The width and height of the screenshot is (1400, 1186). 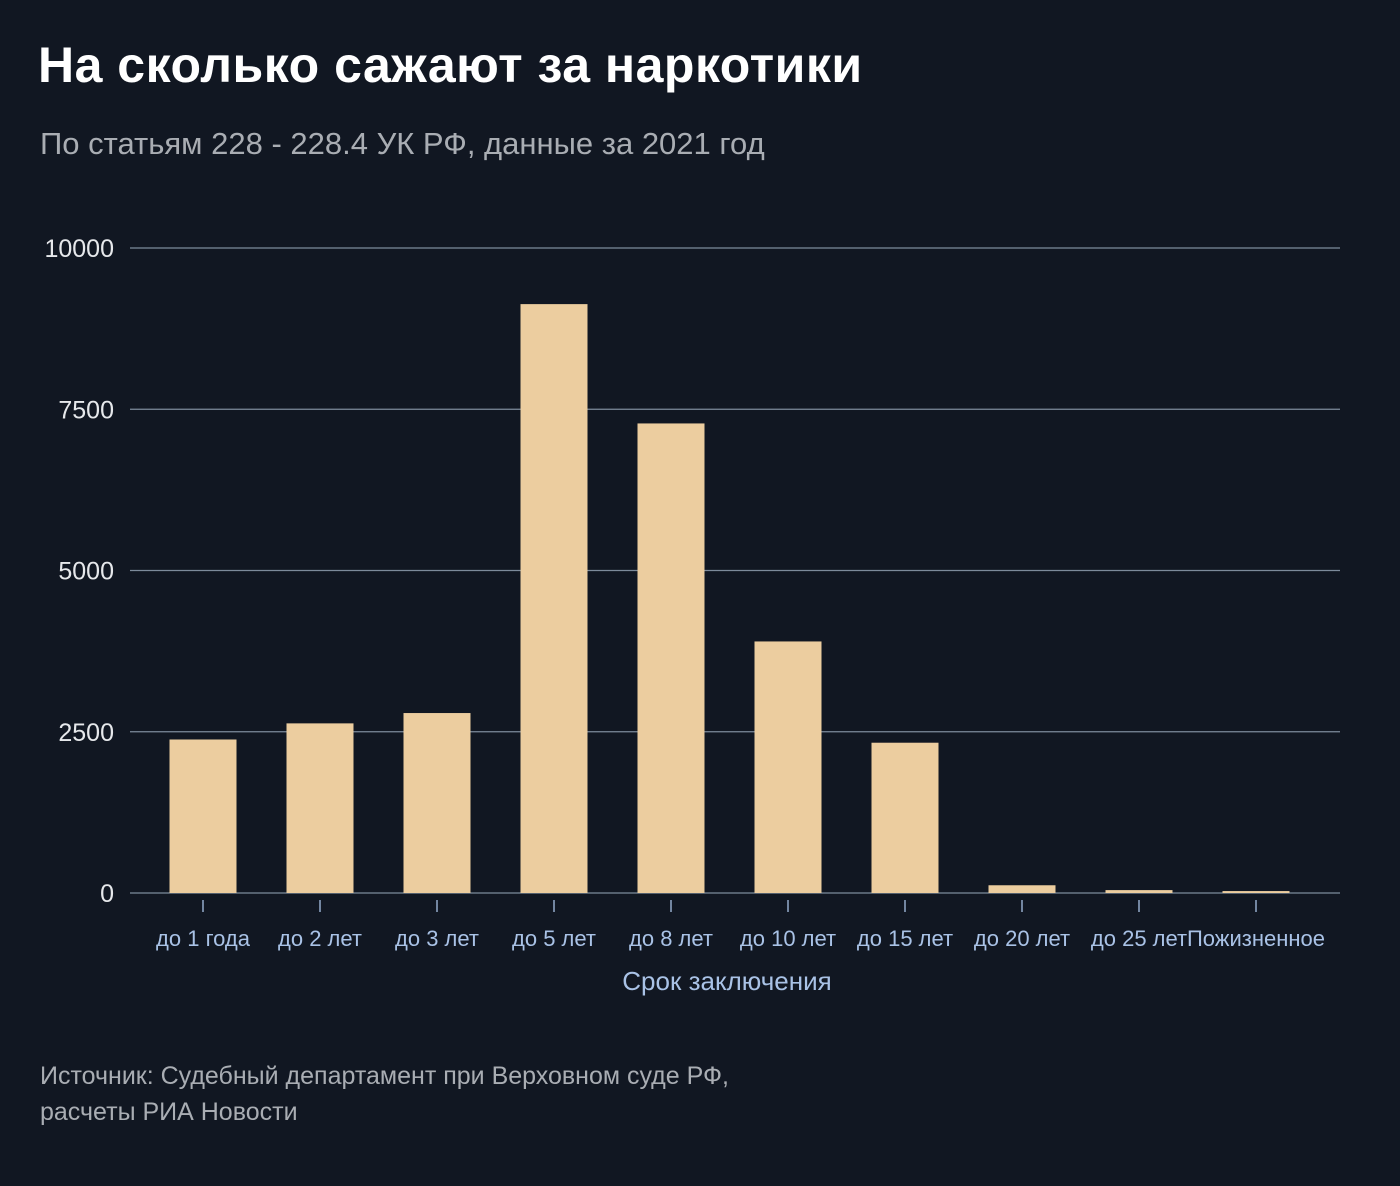 What do you see at coordinates (86, 733) in the screenshot?
I see `y-tick-label: 2500` at bounding box center [86, 733].